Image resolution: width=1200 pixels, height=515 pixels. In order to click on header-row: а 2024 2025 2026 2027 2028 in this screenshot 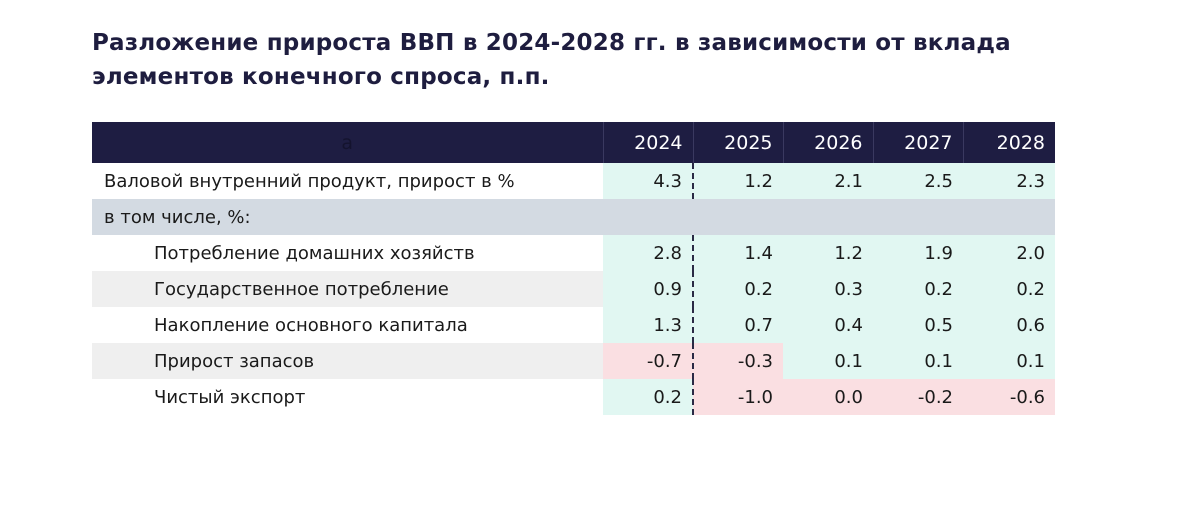, I will do `click(573, 142)`.